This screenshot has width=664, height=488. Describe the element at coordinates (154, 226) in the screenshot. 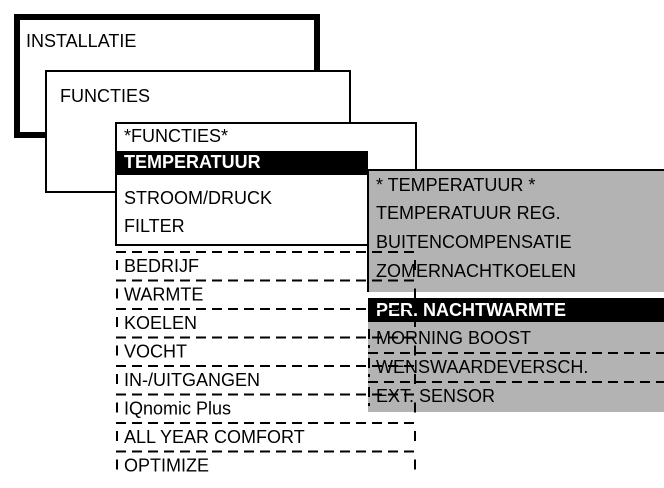

I see `menu-item: FILTER` at that location.